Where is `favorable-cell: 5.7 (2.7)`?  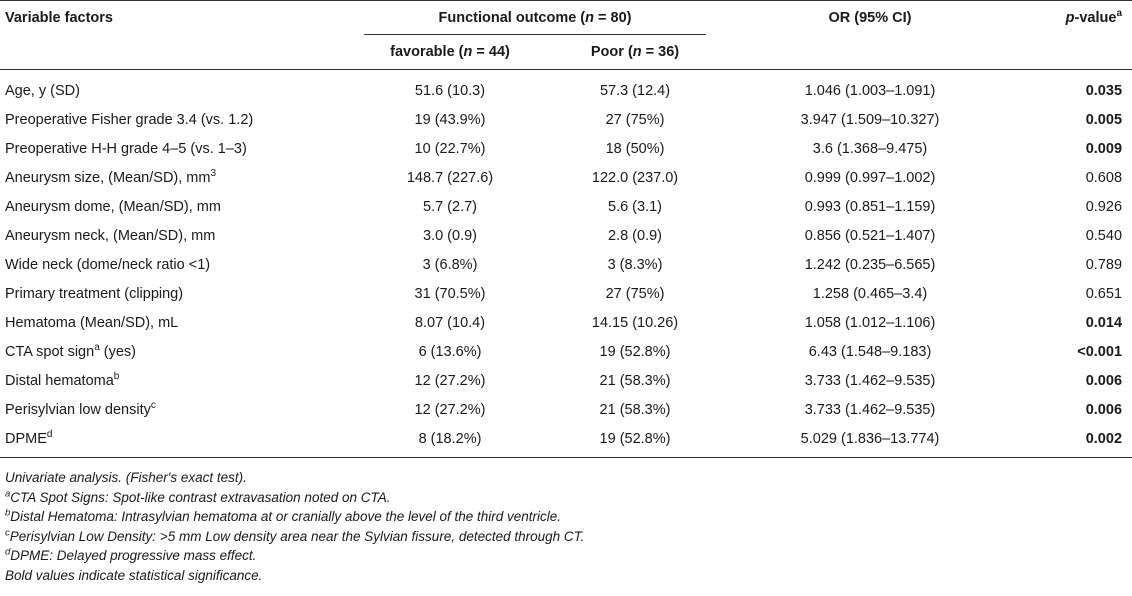
favorable-cell: 5.7 (2.7) is located at coordinates (450, 206).